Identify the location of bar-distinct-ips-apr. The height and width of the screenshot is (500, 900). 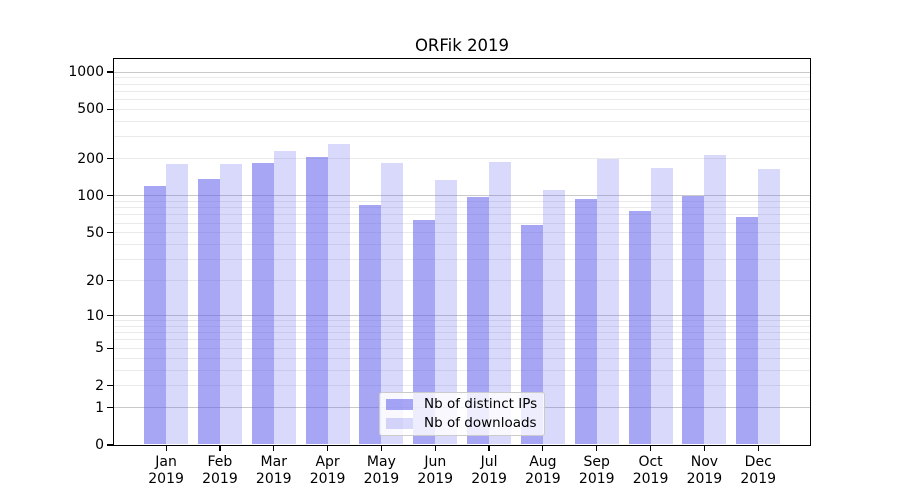
(316, 300).